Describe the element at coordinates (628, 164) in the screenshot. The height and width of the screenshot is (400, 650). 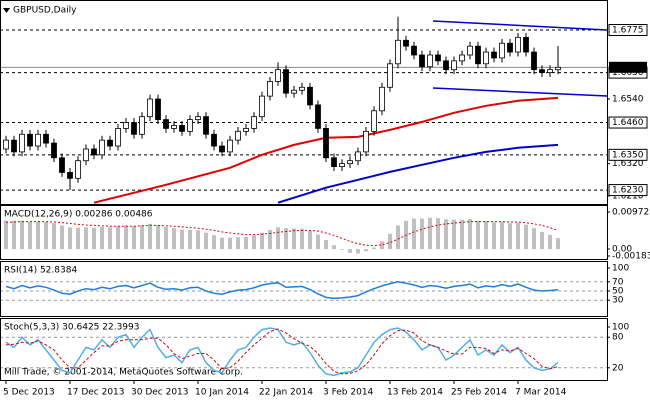
I see `y-tick-label: 1.6320` at that location.